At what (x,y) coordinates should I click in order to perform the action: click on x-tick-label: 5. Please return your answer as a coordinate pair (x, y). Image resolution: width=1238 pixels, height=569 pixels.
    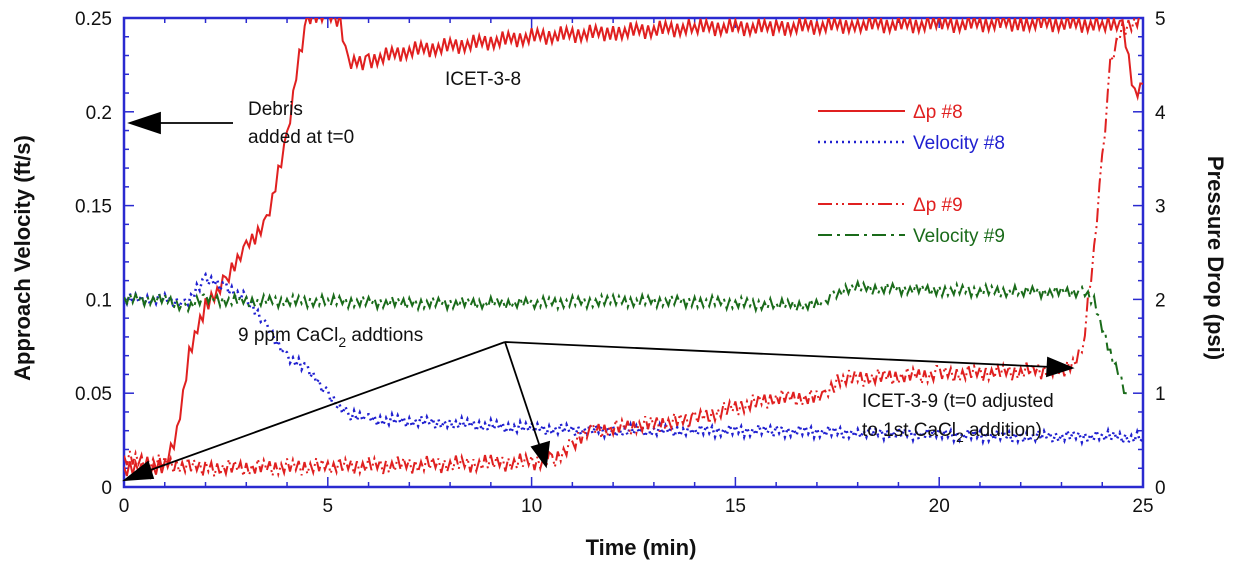
    Looking at the image, I should click on (328, 506).